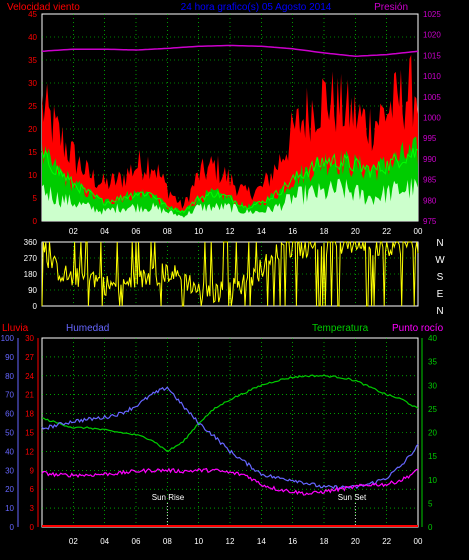 This screenshot has height=560, width=469. I want to click on humidity-y-tick: 70, so click(9, 395).